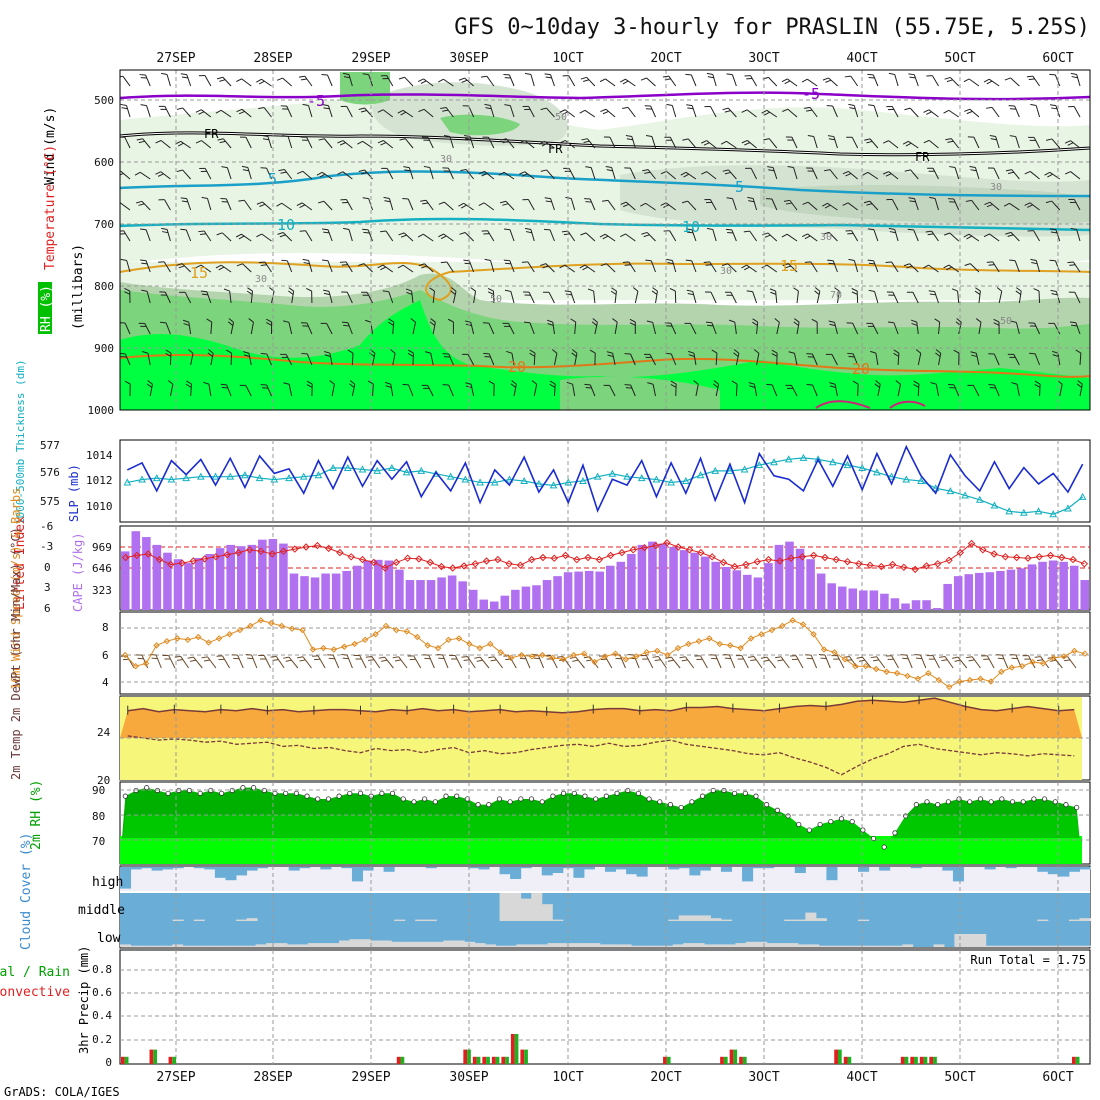  What do you see at coordinates (925, 1060) in the screenshot?
I see `precip-total-bar` at bounding box center [925, 1060].